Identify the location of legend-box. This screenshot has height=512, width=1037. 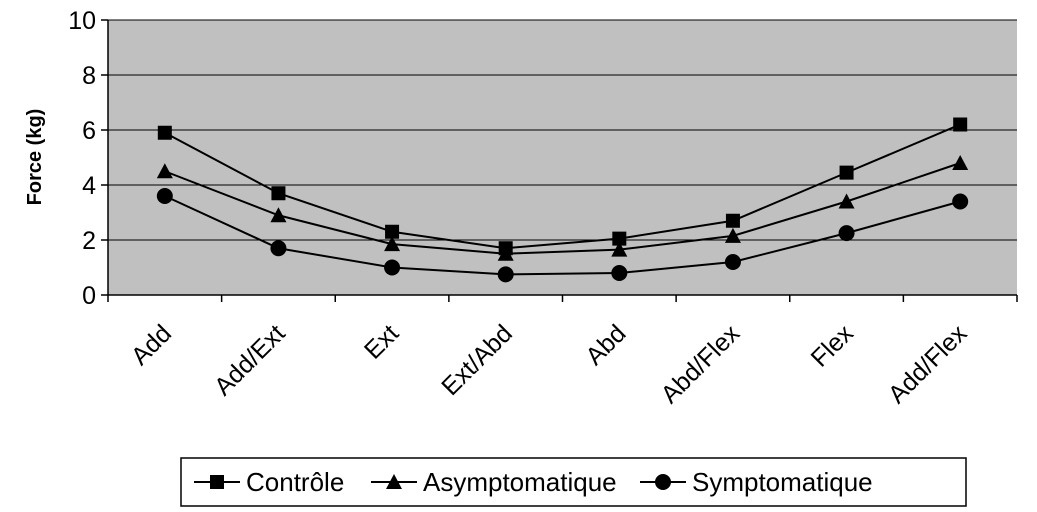
(573, 482).